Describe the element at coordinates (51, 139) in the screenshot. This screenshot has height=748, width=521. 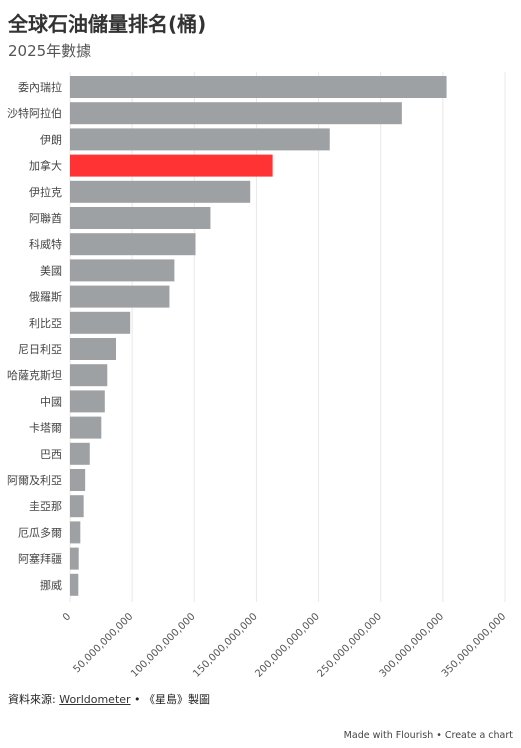
I see `category-label-2: 伊朗` at that location.